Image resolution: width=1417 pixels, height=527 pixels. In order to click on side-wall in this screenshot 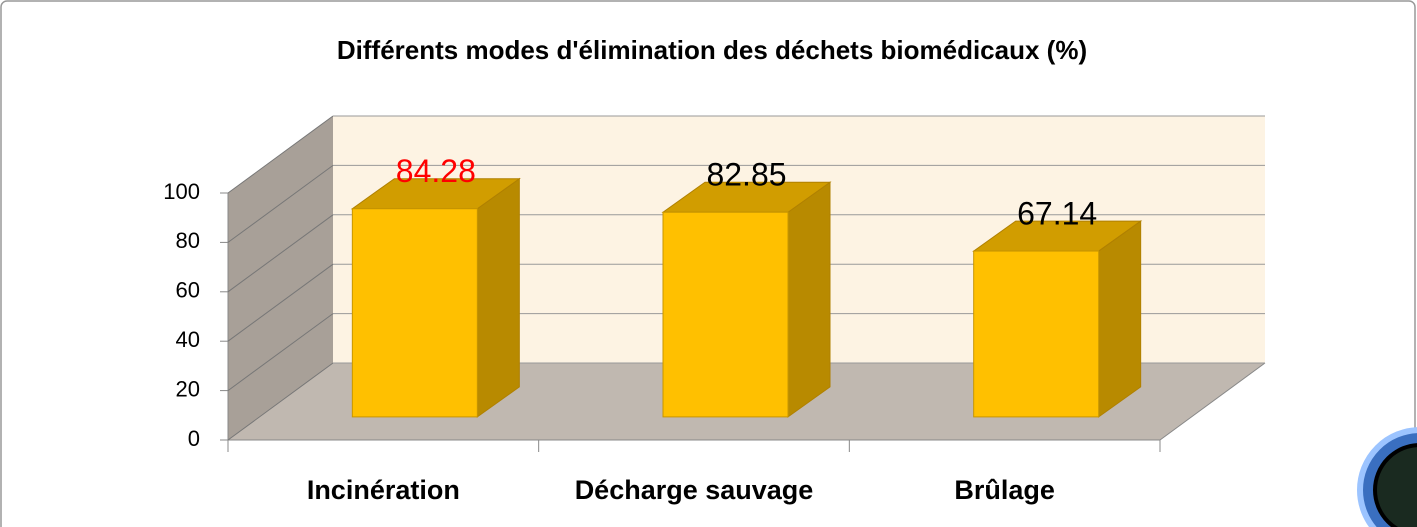, I will do `click(280, 278)`.